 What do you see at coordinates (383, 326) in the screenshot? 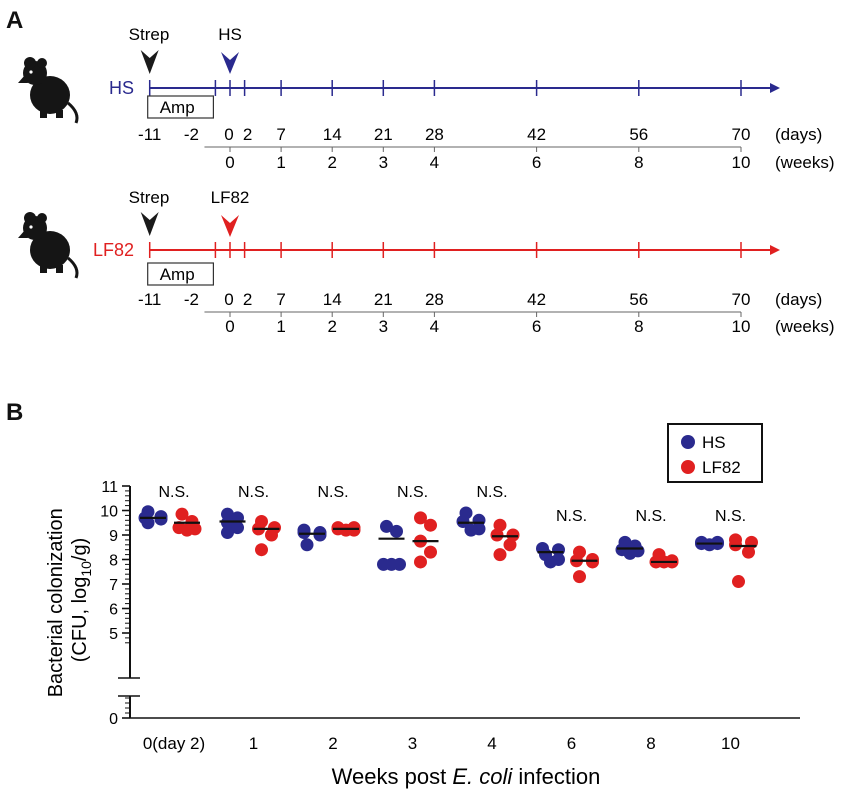
I see `week-label: 3` at bounding box center [383, 326].